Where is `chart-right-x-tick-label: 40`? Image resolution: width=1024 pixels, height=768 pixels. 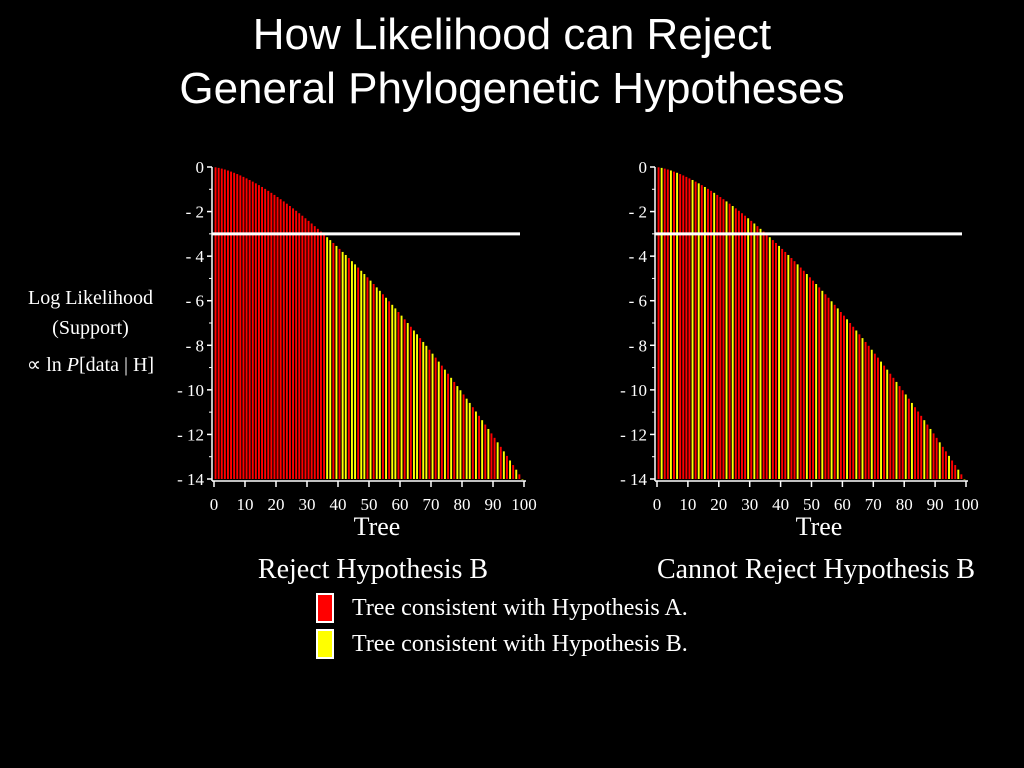 chart-right-x-tick-label: 40 is located at coordinates (780, 504).